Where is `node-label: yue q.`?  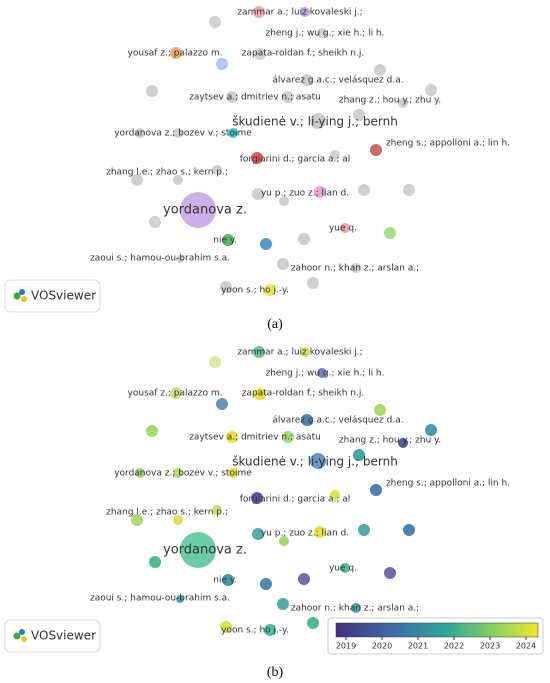
node-label: yue q. is located at coordinates (343, 569).